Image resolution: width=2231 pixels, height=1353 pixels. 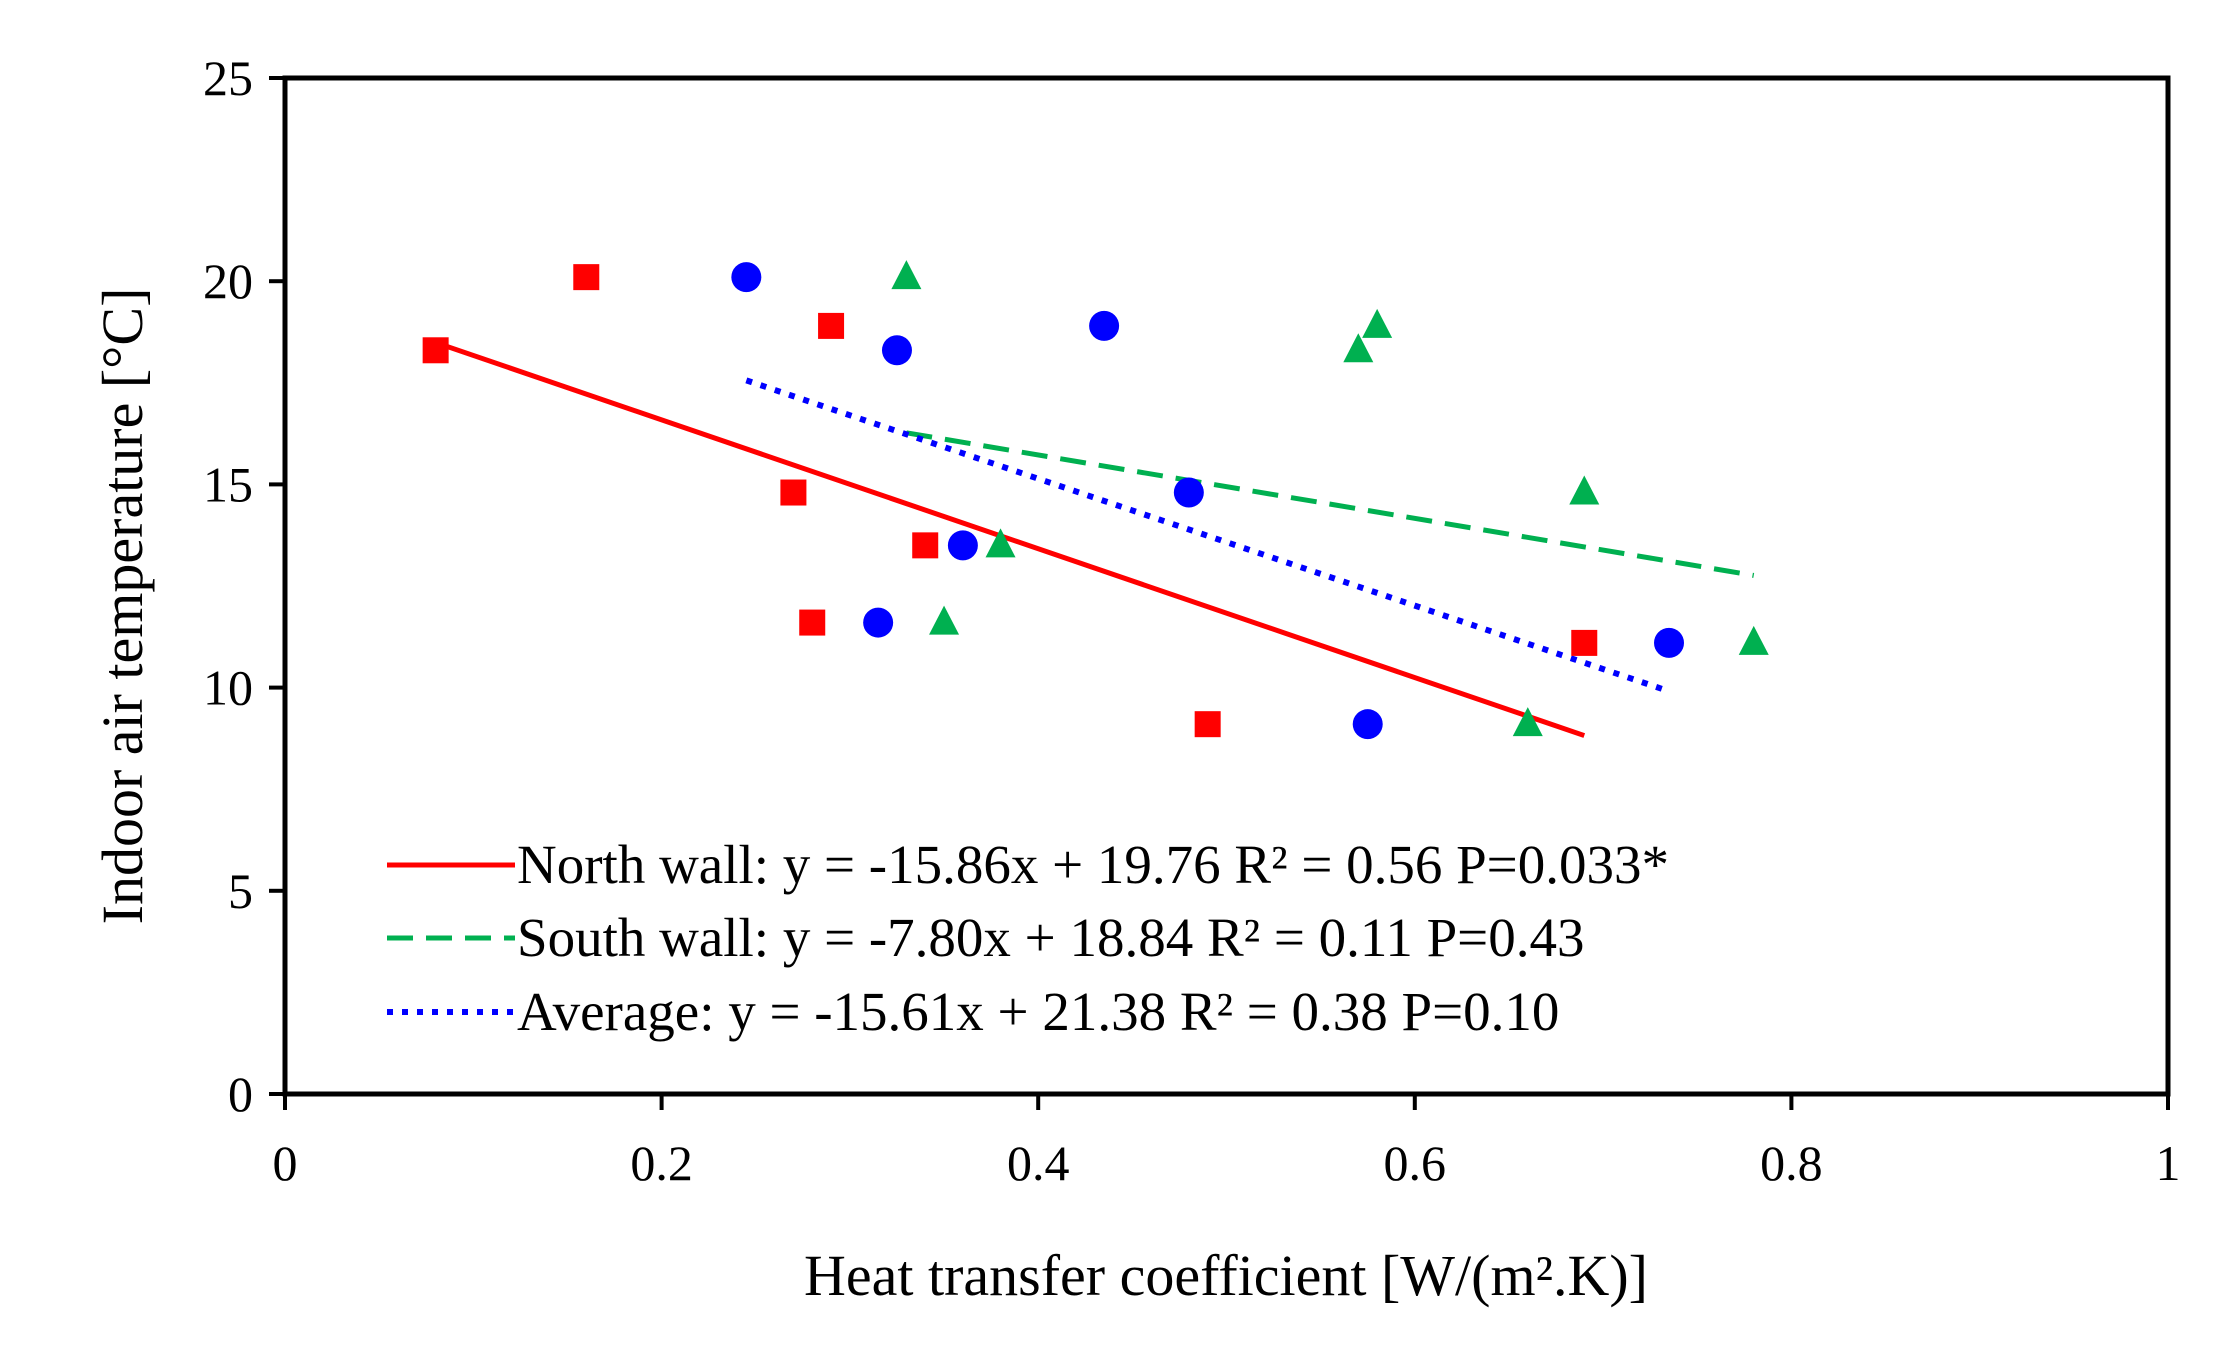 I want to click on x-tick-label: 1, so click(x=2168, y=1163).